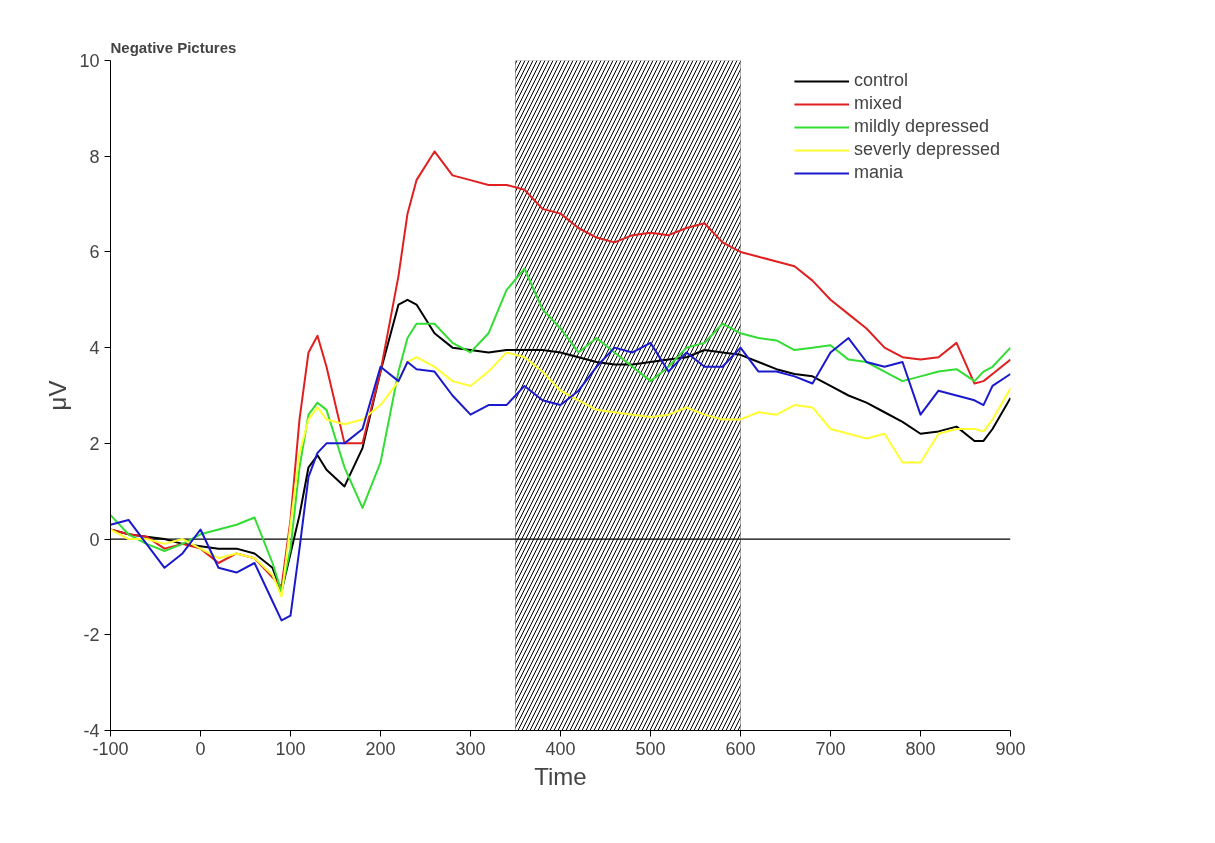 The width and height of the screenshot is (1215, 843). I want to click on x-tick-label: 500, so click(650, 748).